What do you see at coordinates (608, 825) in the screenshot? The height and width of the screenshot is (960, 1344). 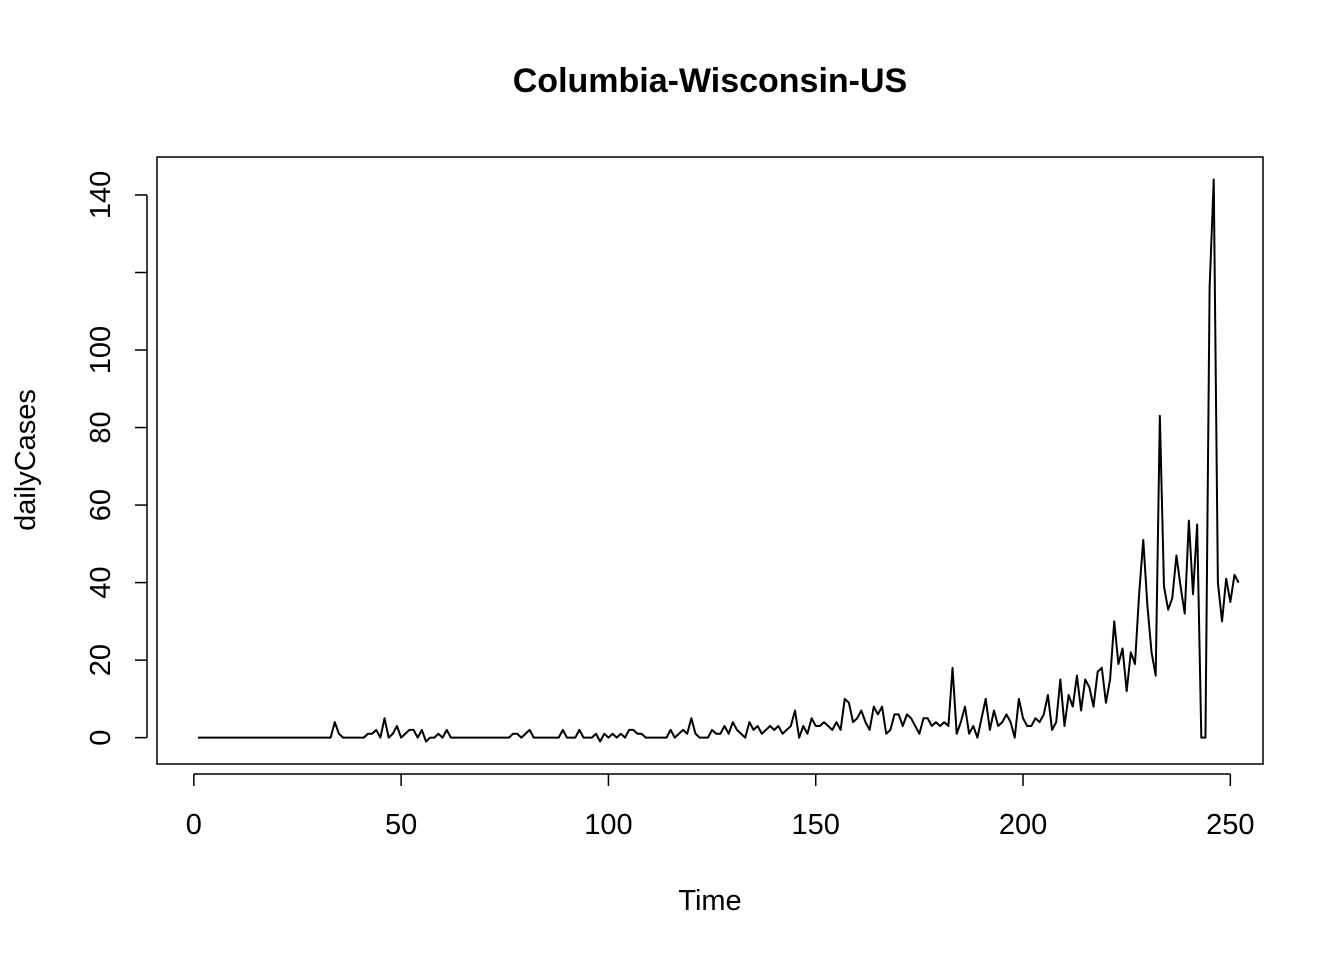 I see `x-tick-label: 100` at bounding box center [608, 825].